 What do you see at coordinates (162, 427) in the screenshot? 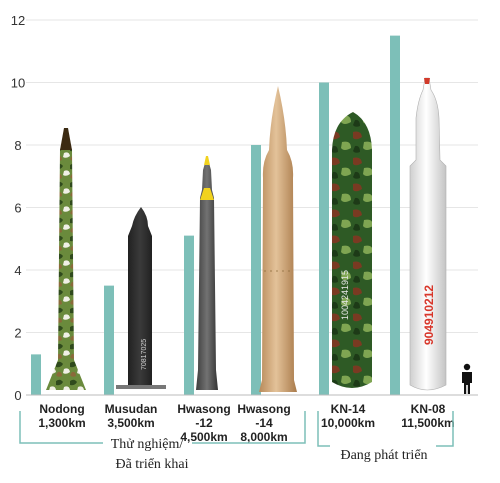
I see `tested-deployed-bracket` at bounding box center [162, 427].